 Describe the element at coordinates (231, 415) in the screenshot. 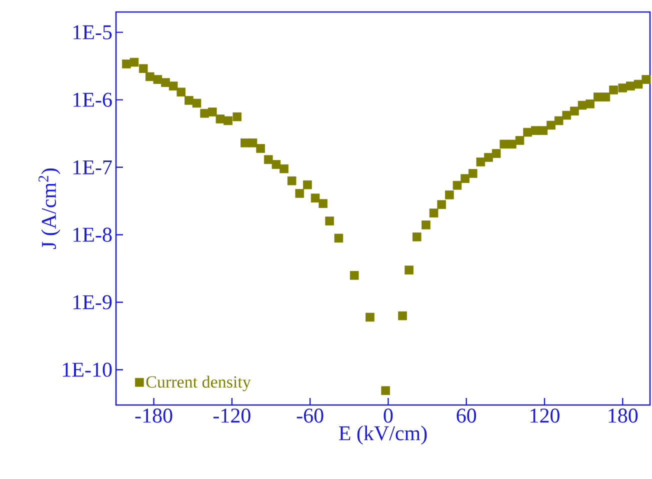

I see `x-tick-label: -120` at that location.